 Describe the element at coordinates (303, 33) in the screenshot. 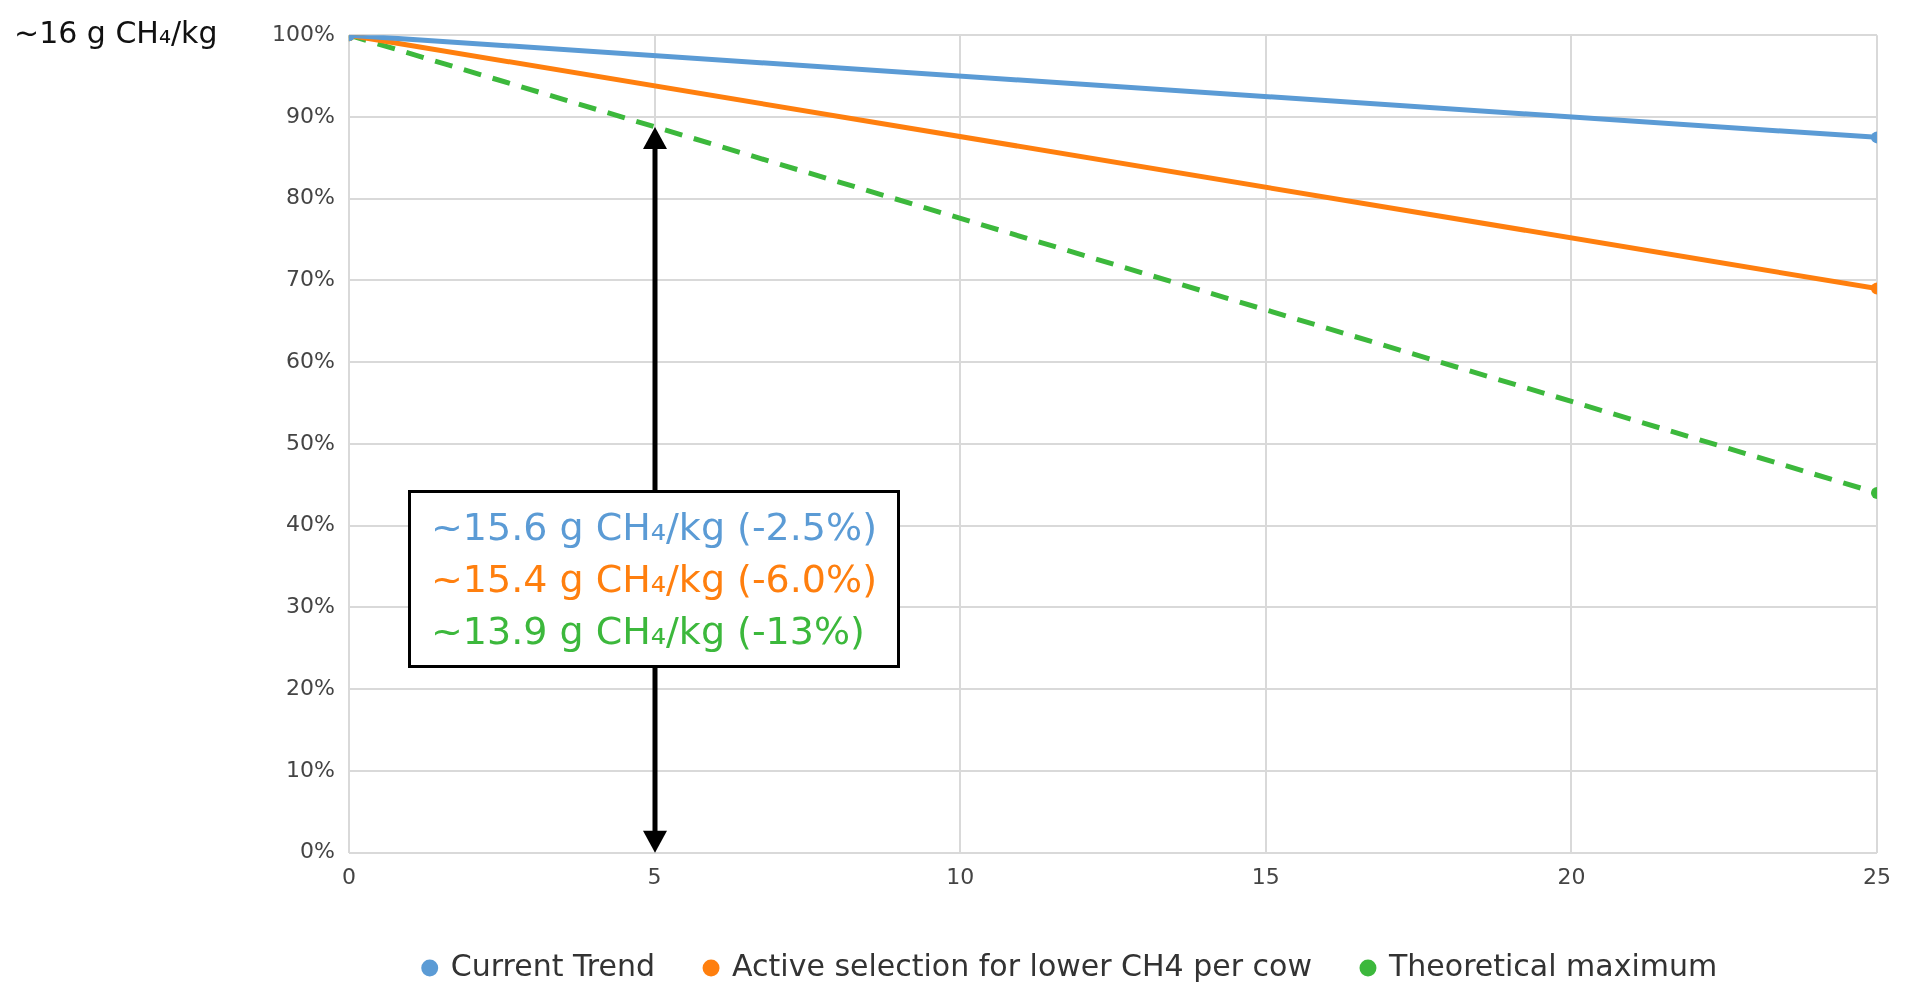

I see `y-tick-label: 100%` at that location.